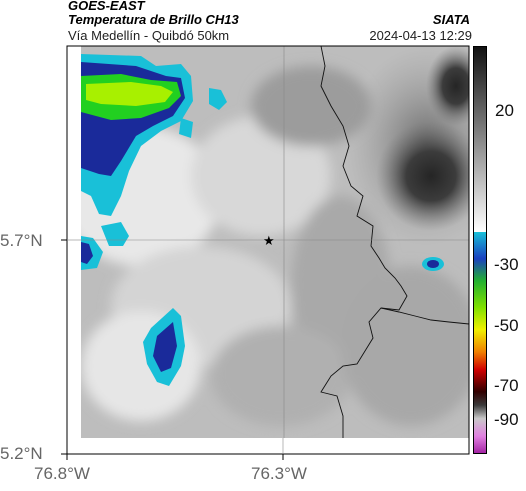  What do you see at coordinates (506, 264) in the screenshot?
I see `colorbar-tick-neg30: -30` at bounding box center [506, 264].